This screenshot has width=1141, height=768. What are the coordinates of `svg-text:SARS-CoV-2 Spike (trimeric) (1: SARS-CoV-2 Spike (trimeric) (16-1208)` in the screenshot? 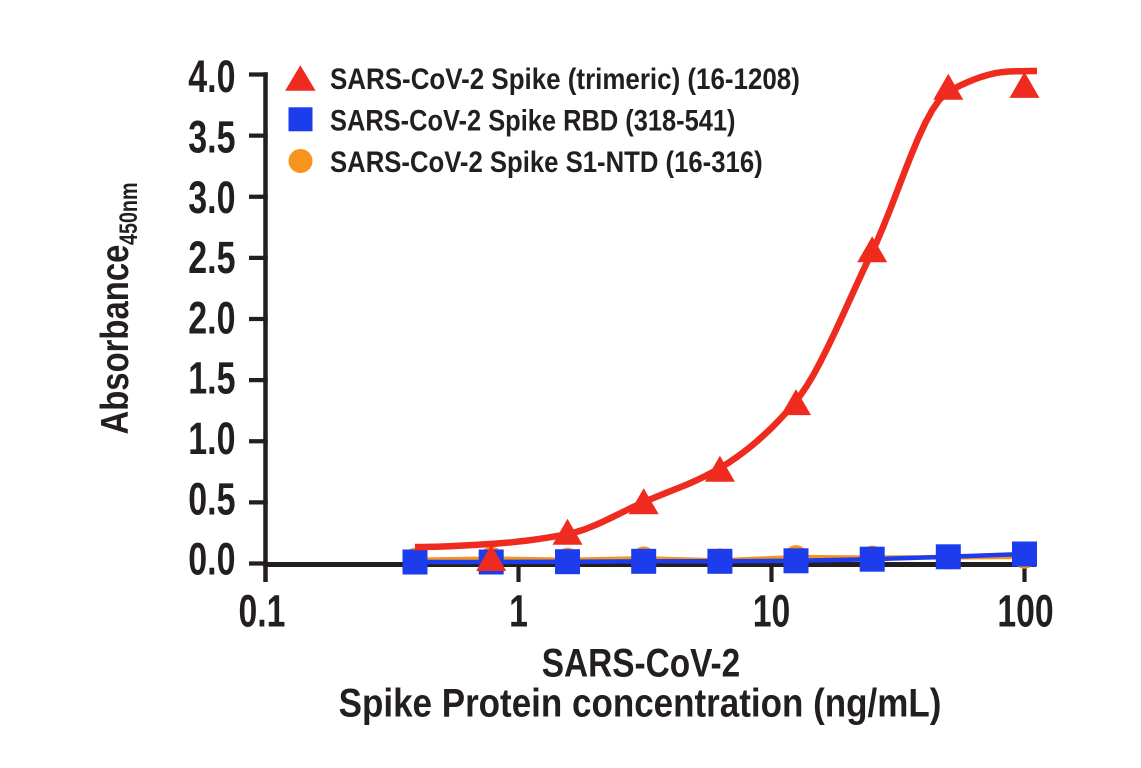 It's located at (565, 78).